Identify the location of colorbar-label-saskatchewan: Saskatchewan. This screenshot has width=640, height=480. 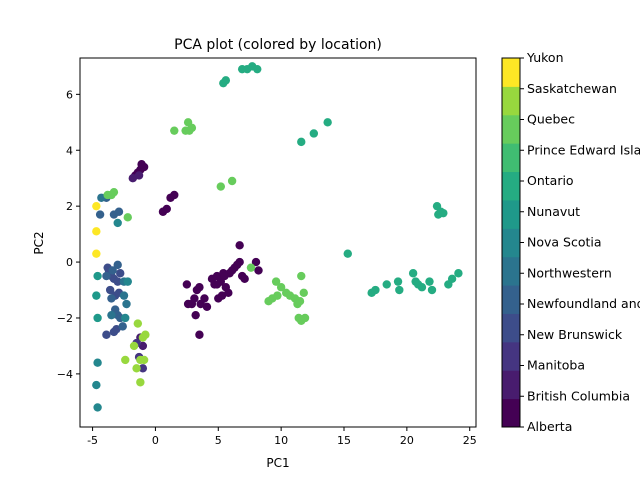
(572, 88).